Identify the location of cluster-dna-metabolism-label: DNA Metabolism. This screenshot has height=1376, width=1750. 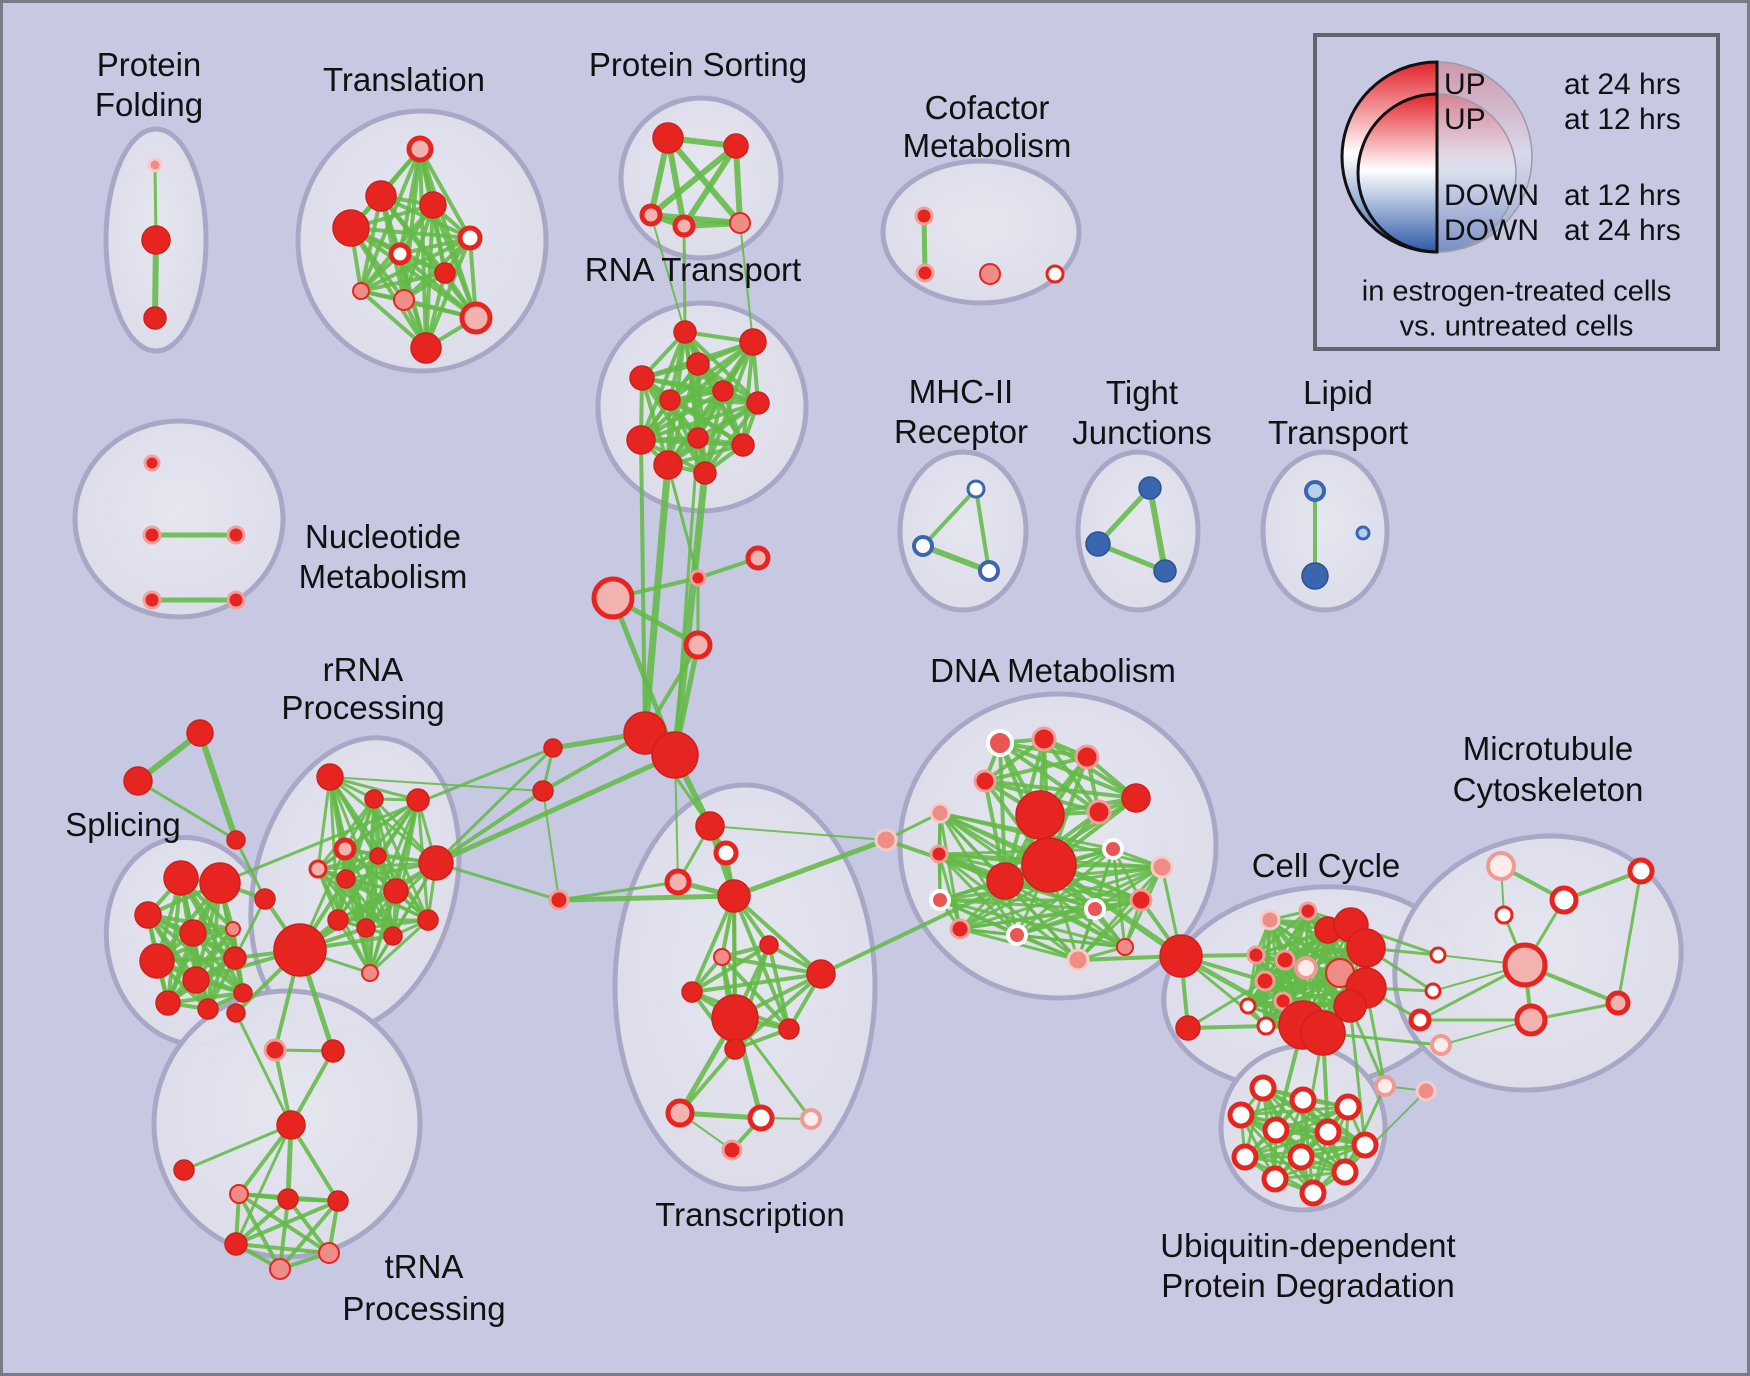
(1053, 670).